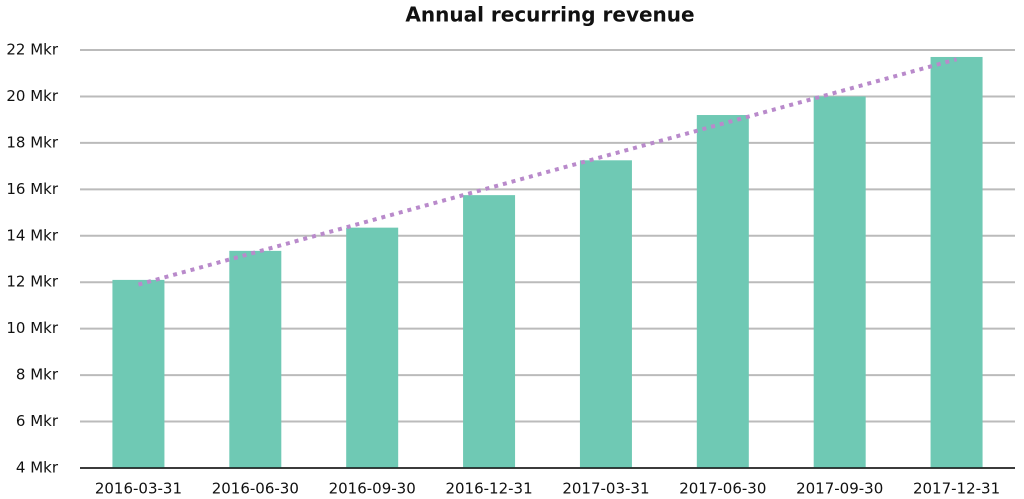 The height and width of the screenshot is (499, 1024). I want to click on chart-title: Annual recurring revenue, so click(549, 15).